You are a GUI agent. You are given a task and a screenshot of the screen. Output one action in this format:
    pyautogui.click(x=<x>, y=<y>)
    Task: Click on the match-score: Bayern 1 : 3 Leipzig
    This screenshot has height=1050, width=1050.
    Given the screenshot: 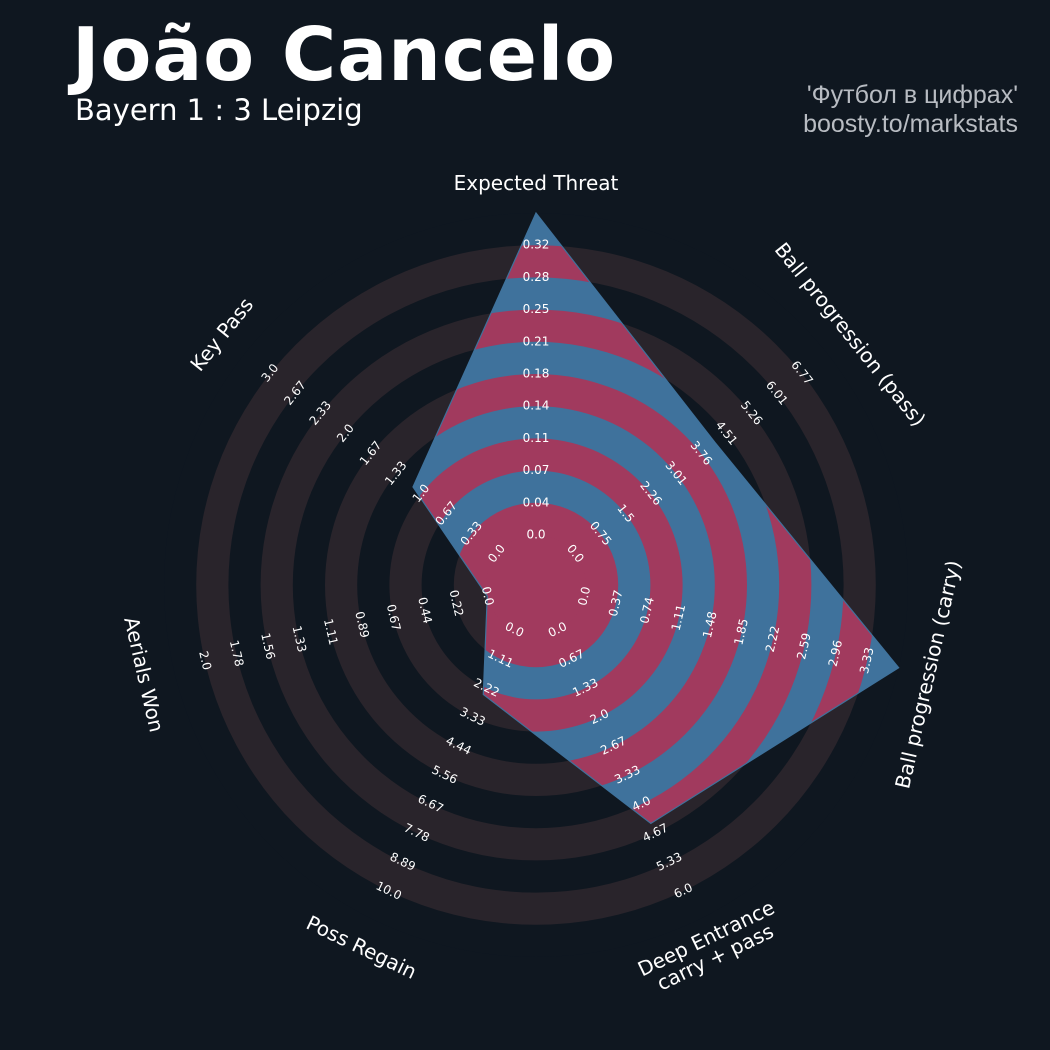 What is the action you would take?
    pyautogui.click(x=219, y=110)
    